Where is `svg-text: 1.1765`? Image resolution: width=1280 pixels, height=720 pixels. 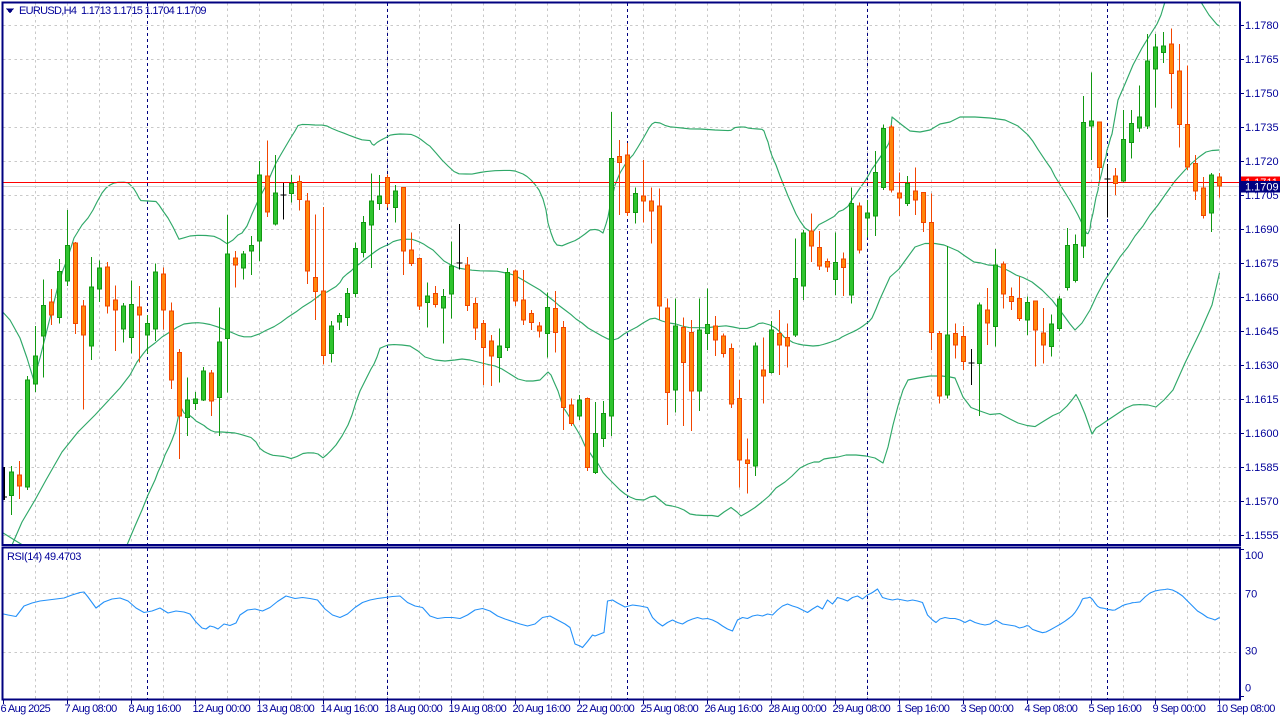
svg-text: 1.1765 is located at coordinates (1262, 60).